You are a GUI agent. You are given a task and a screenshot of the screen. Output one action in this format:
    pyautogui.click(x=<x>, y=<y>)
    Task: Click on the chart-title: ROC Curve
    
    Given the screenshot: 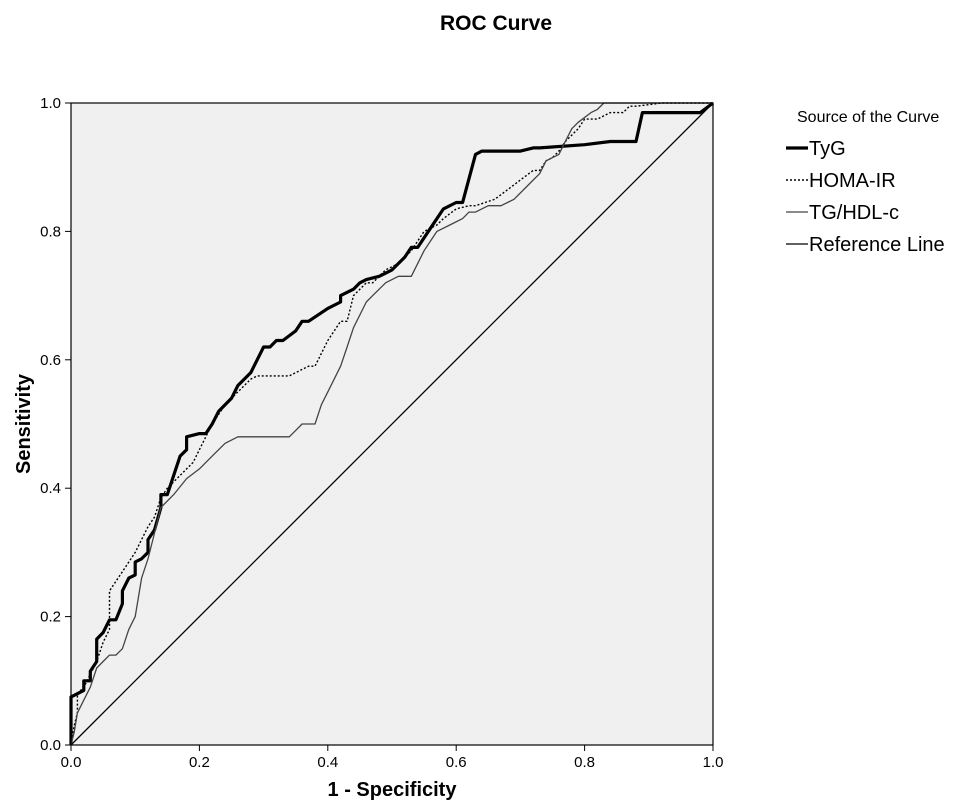 What is the action you would take?
    pyautogui.click(x=496, y=23)
    